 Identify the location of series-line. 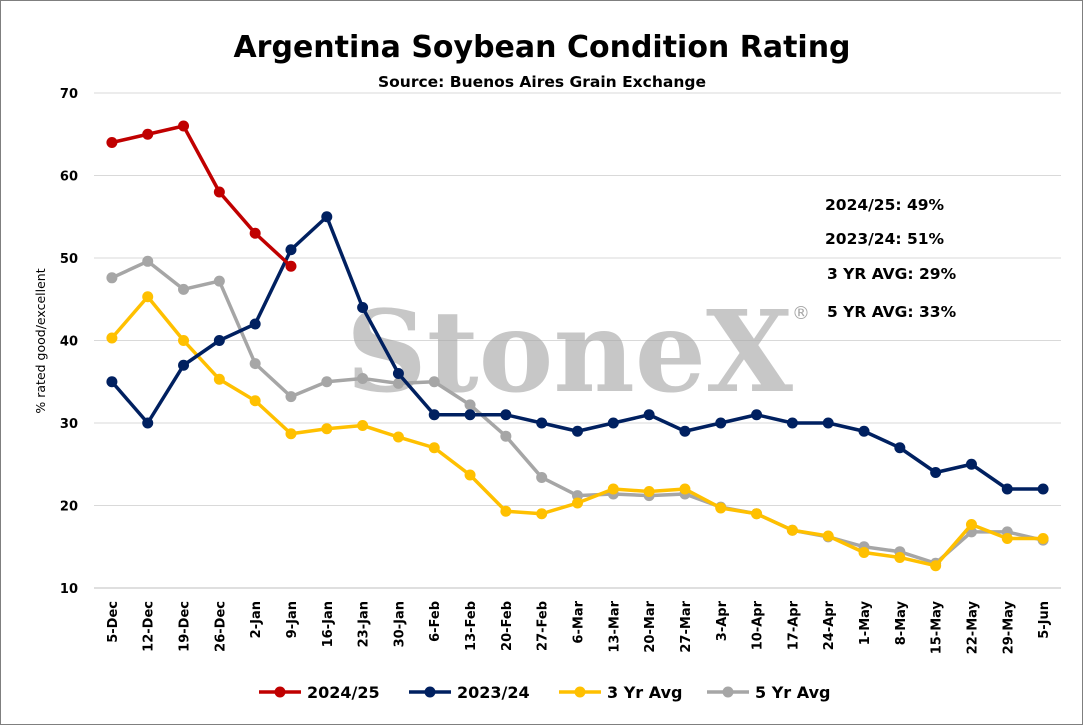
(202, 196).